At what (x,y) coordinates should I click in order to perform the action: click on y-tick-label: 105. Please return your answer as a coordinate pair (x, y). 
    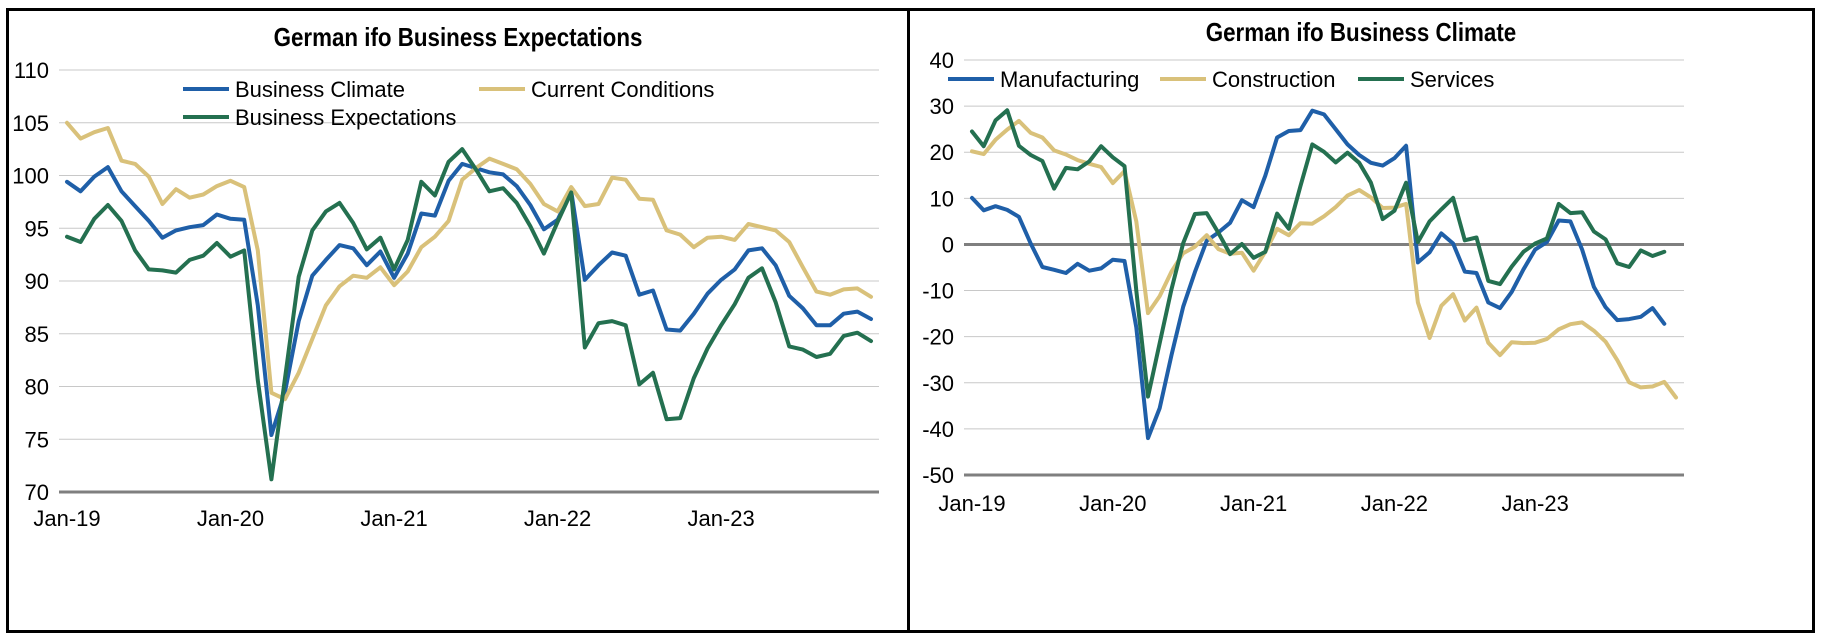
    Looking at the image, I should click on (30, 123).